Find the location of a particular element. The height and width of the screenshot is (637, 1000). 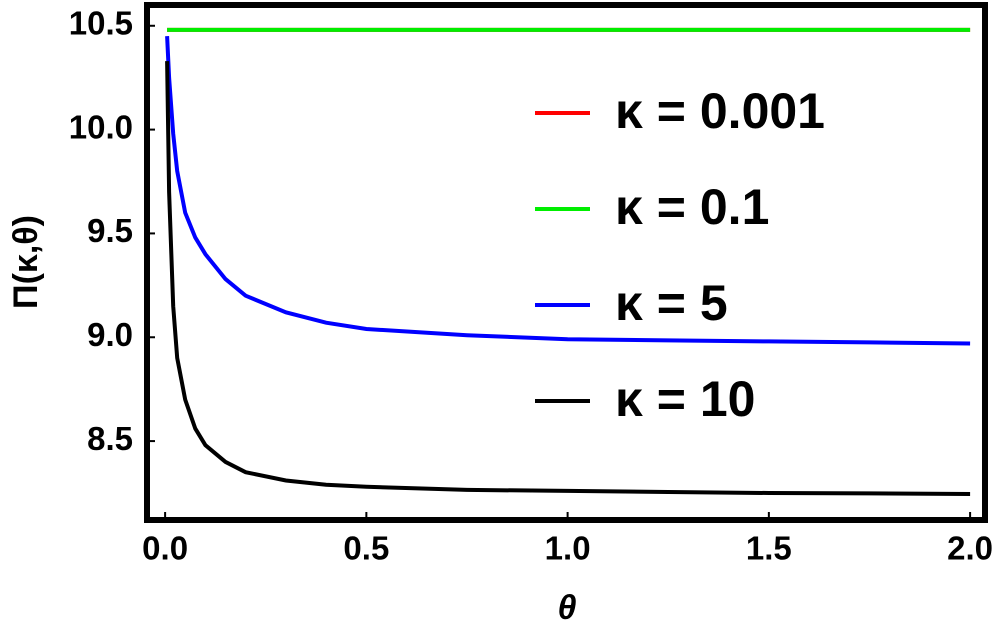

y-tick-label: 10.5 is located at coordinates (101, 22).